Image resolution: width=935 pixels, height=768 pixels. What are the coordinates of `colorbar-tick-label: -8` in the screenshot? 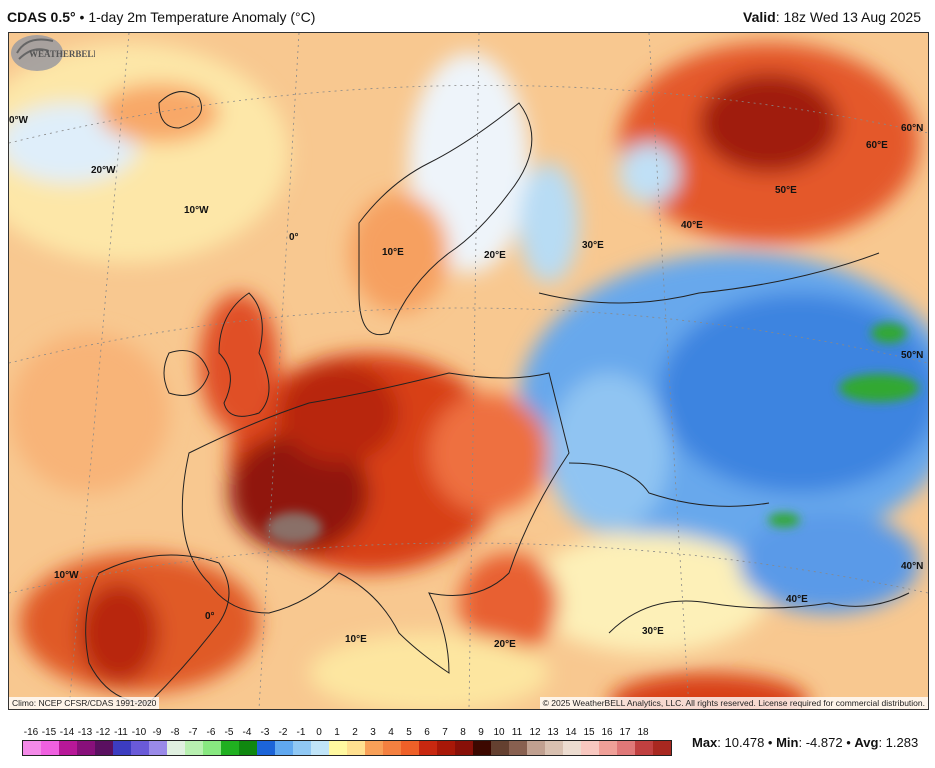 It's located at (175, 732).